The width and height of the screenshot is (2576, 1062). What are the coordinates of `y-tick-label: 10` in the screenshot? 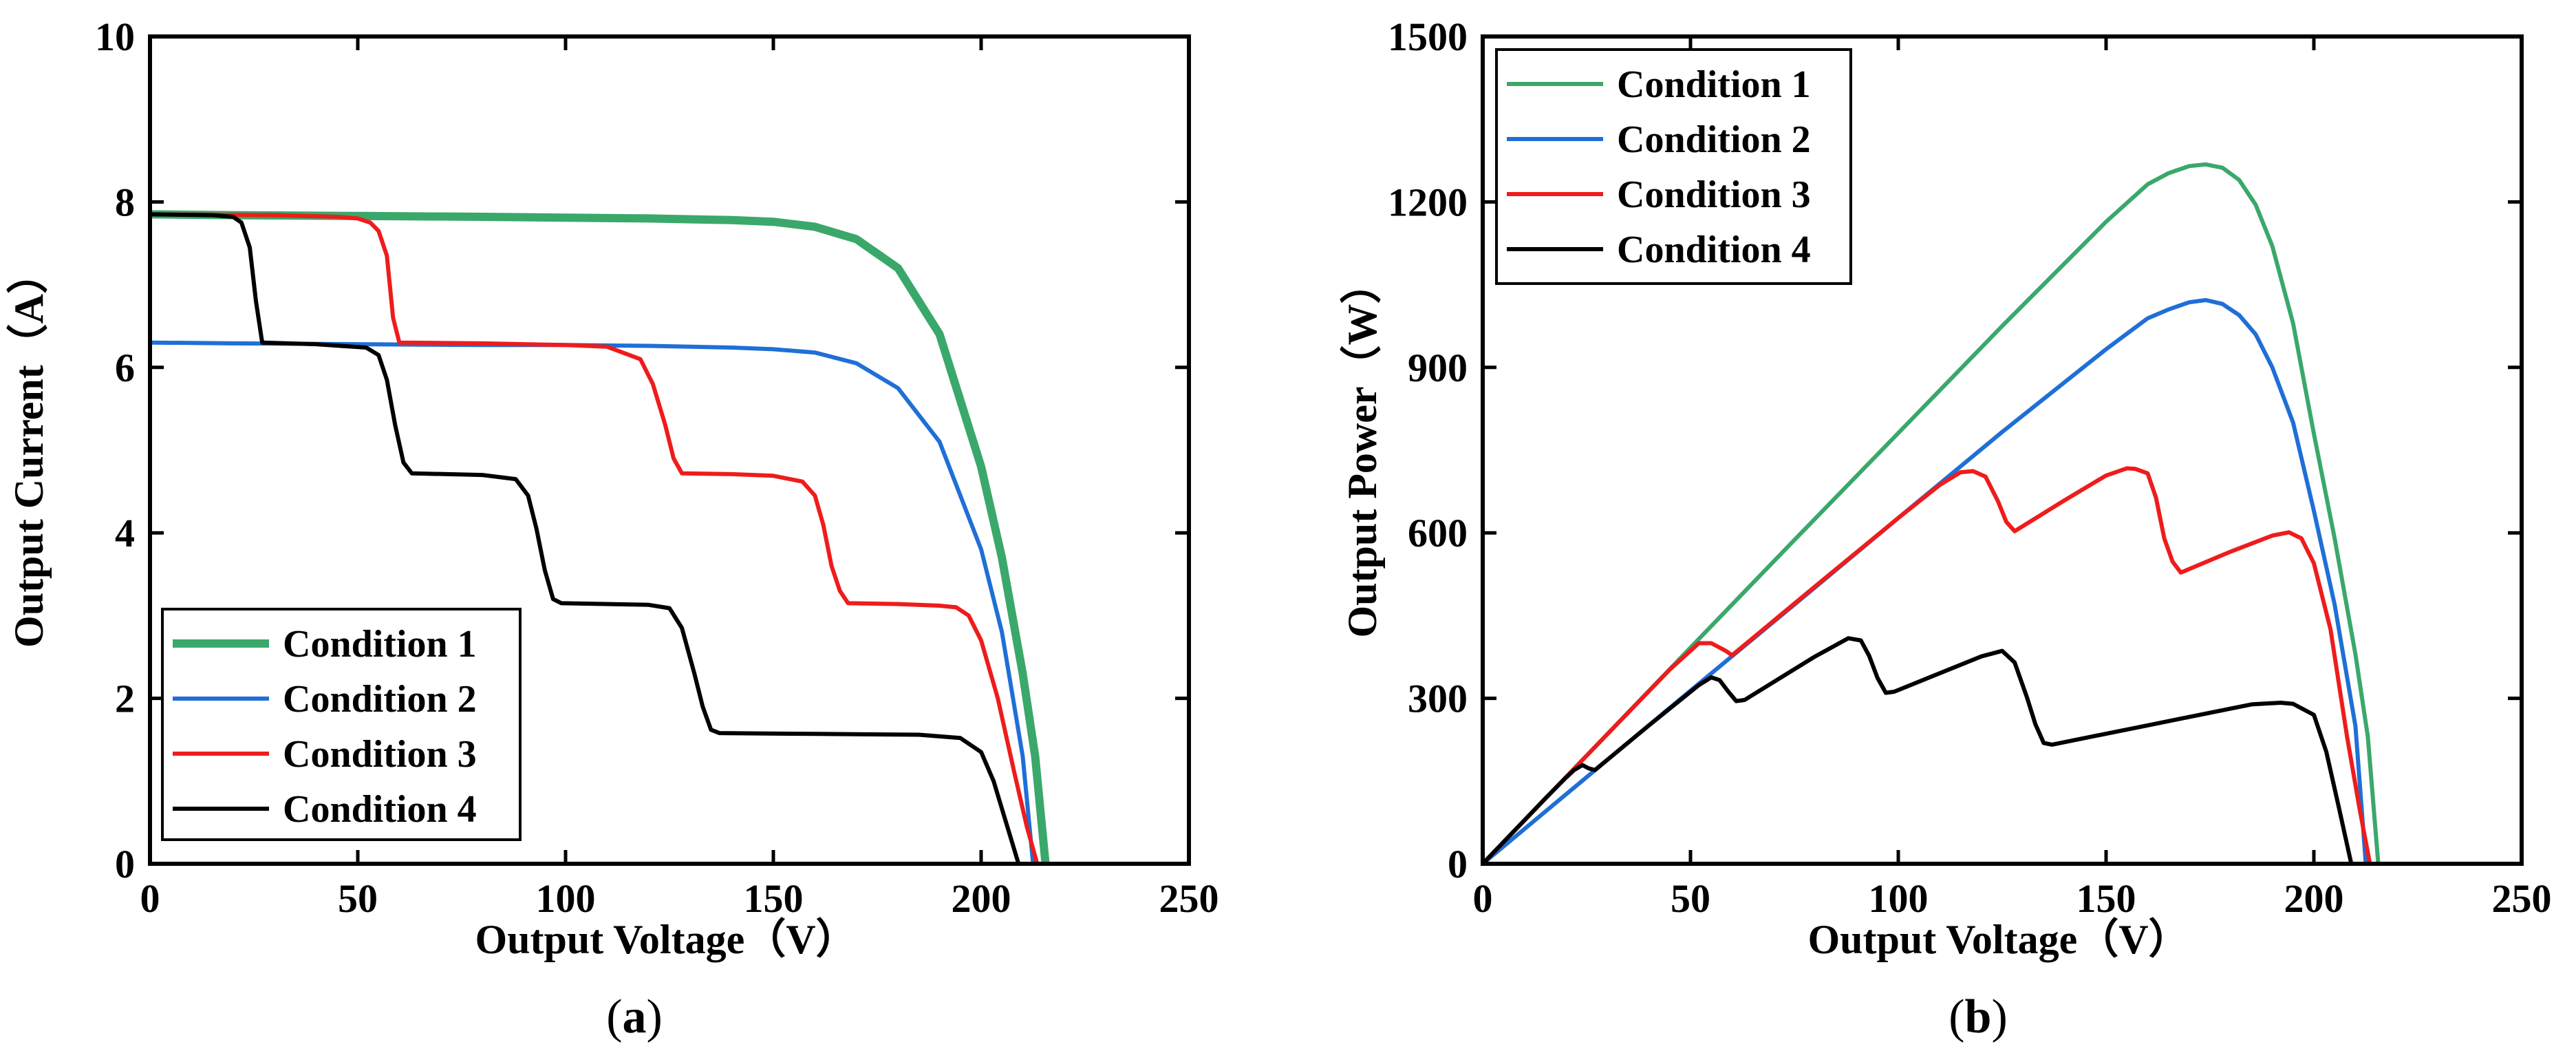 It's located at (115, 36).